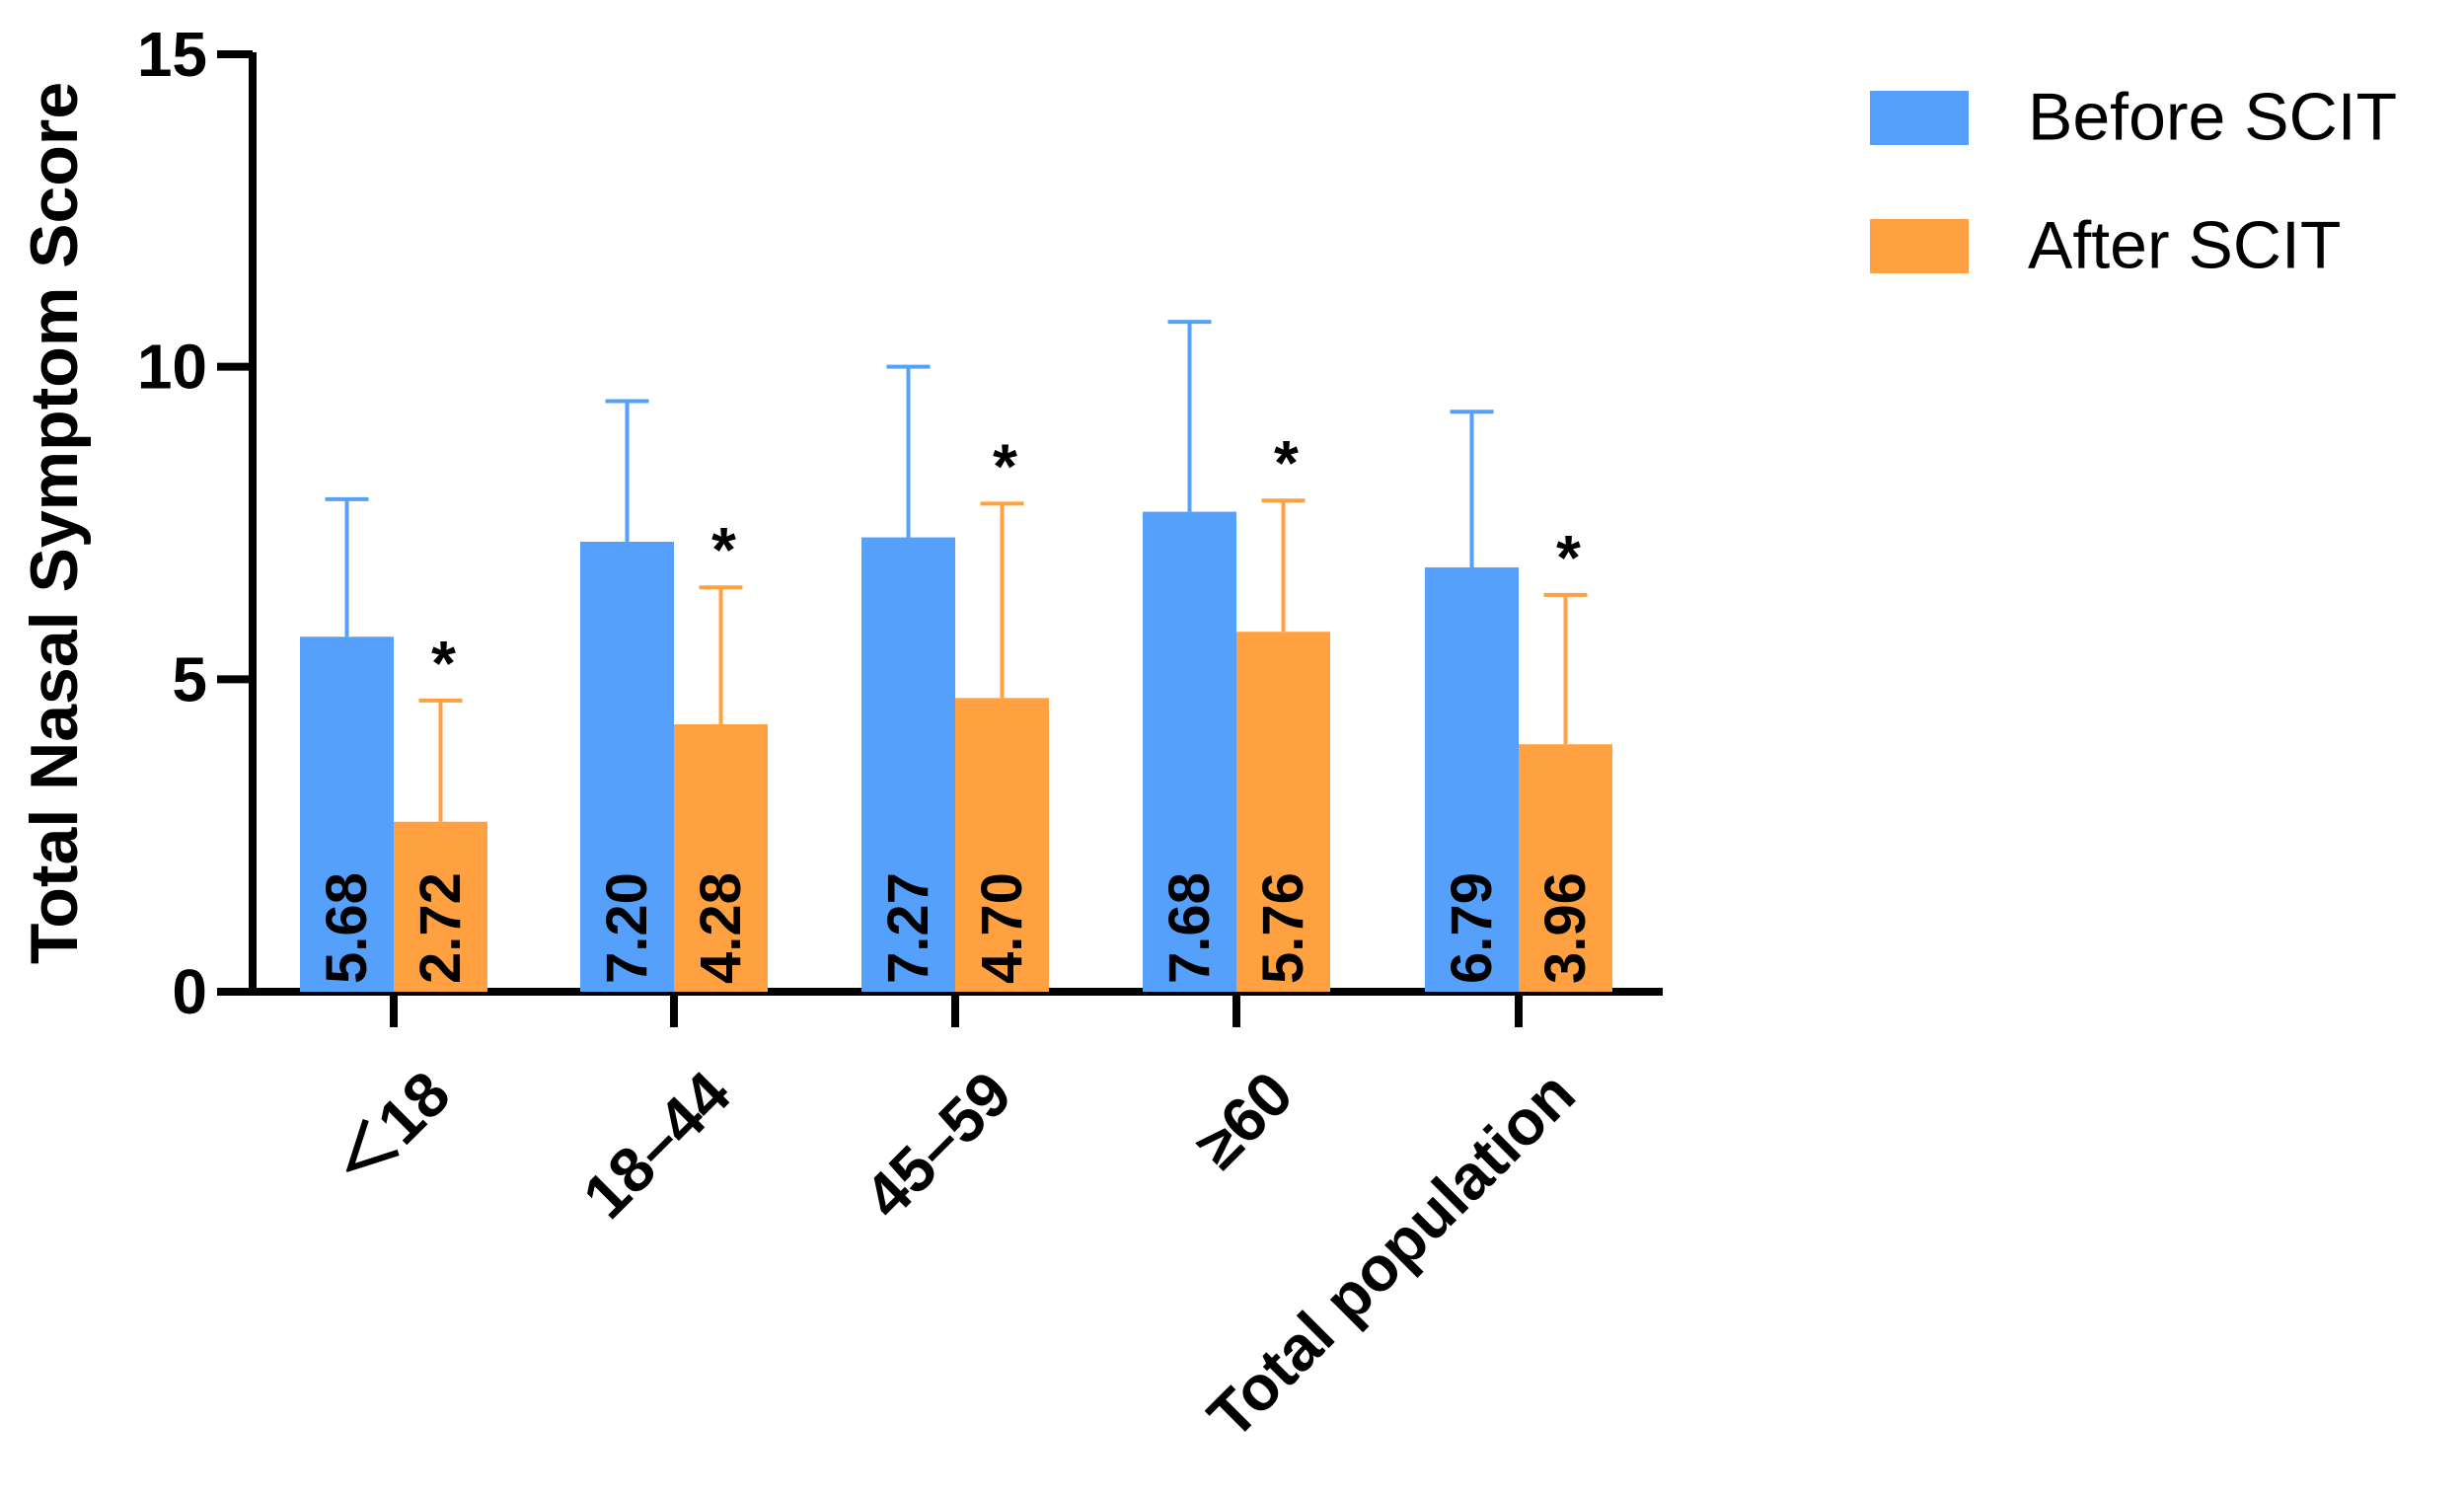 This screenshot has height=1496, width=2464. I want to click on bar-value-label: 7.20, so click(627, 928).